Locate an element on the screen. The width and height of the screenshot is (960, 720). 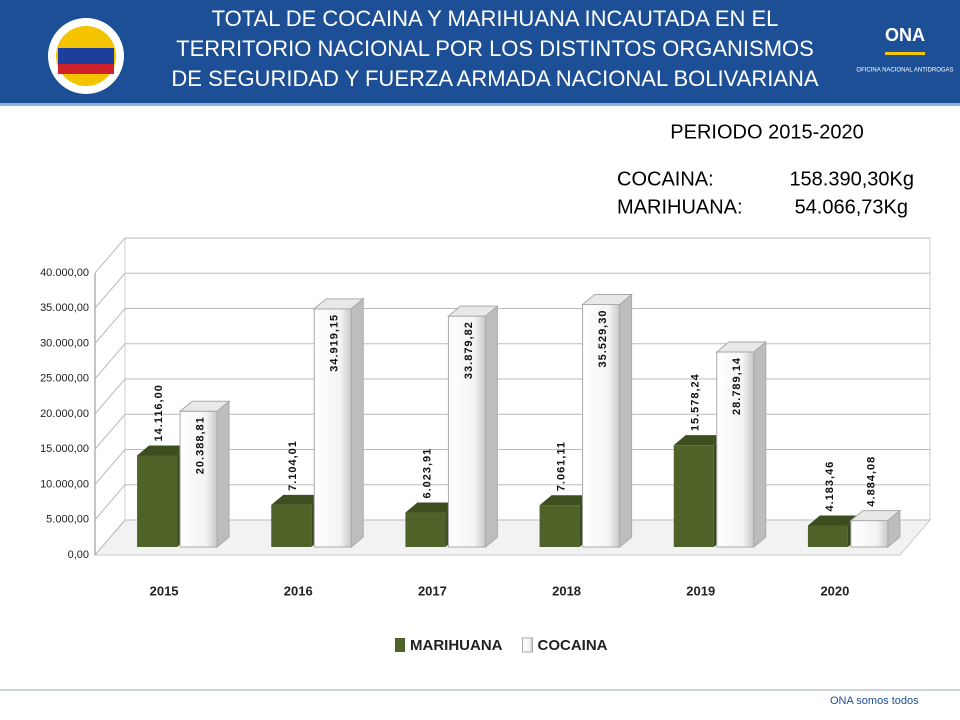
y-tick-label: 30.000,00 is located at coordinates (64, 343).